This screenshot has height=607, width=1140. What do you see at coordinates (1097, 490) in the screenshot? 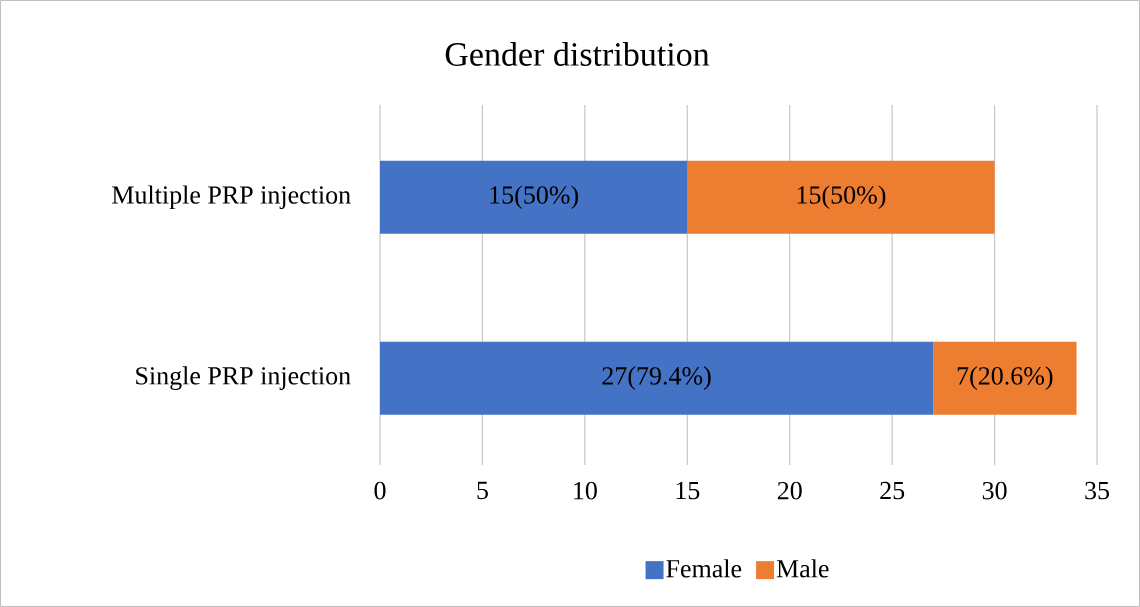
I see `x-tick-label: 35` at bounding box center [1097, 490].